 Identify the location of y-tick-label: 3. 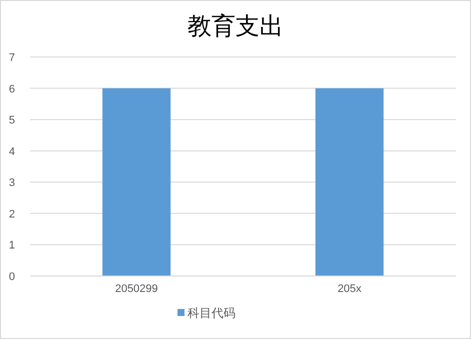
(11, 183).